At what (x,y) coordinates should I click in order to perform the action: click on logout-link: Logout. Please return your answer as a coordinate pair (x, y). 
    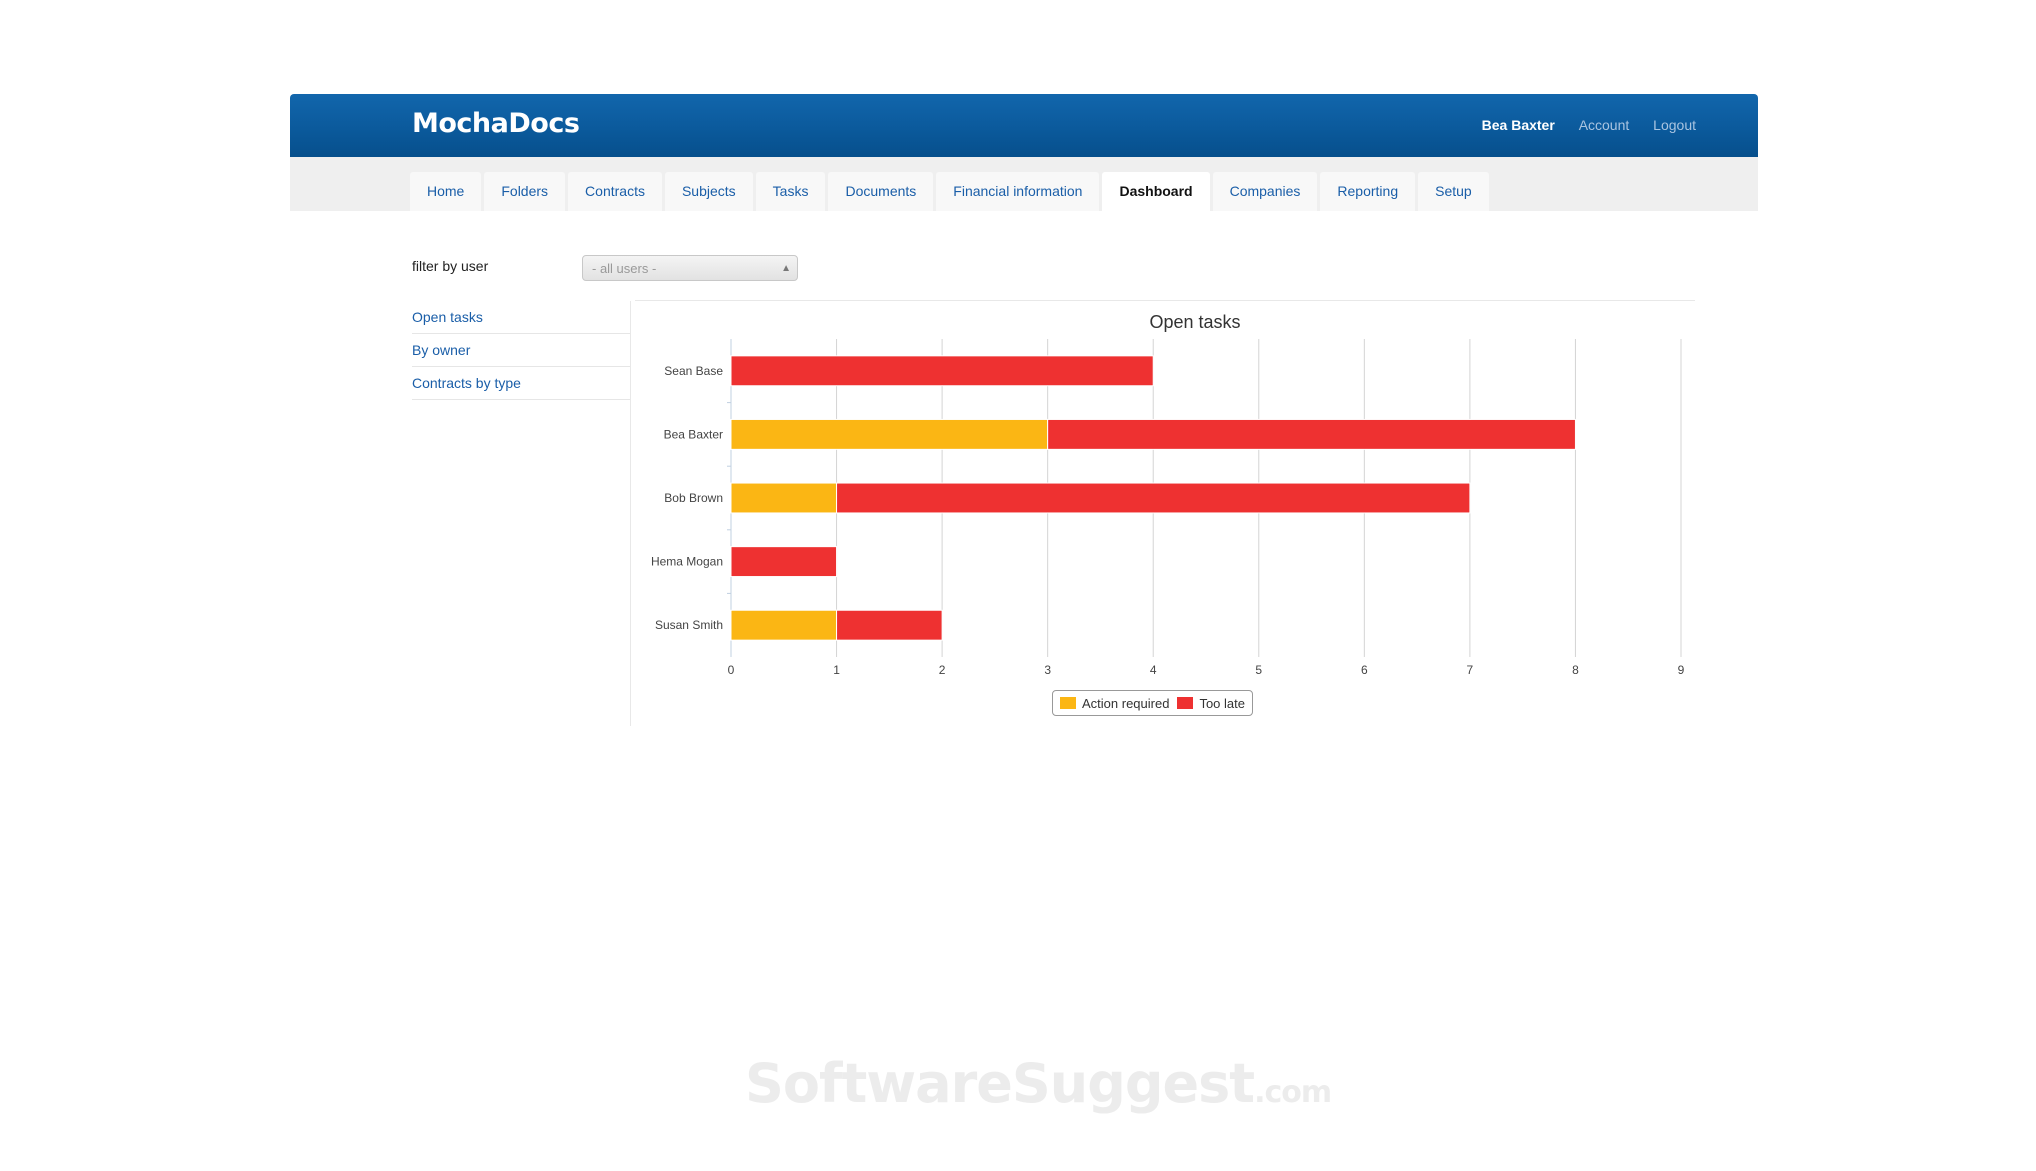
    Looking at the image, I should click on (1674, 125).